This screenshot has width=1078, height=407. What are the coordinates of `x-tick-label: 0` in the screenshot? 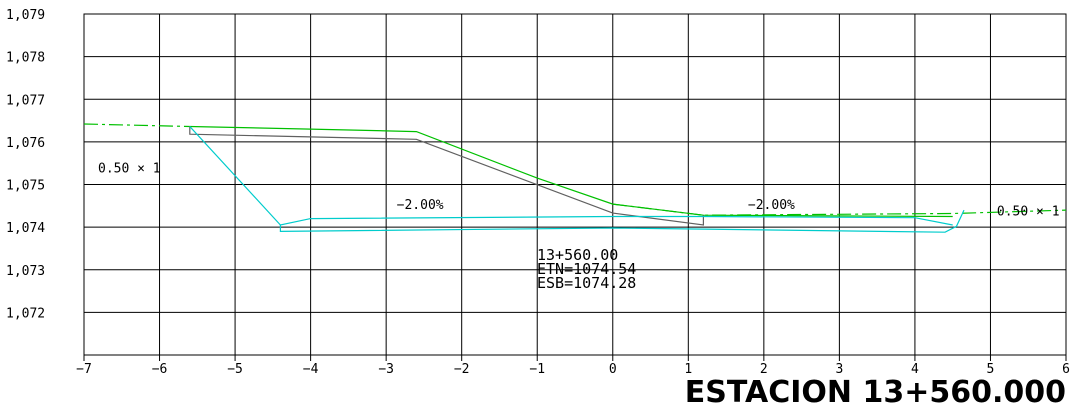 It's located at (613, 369).